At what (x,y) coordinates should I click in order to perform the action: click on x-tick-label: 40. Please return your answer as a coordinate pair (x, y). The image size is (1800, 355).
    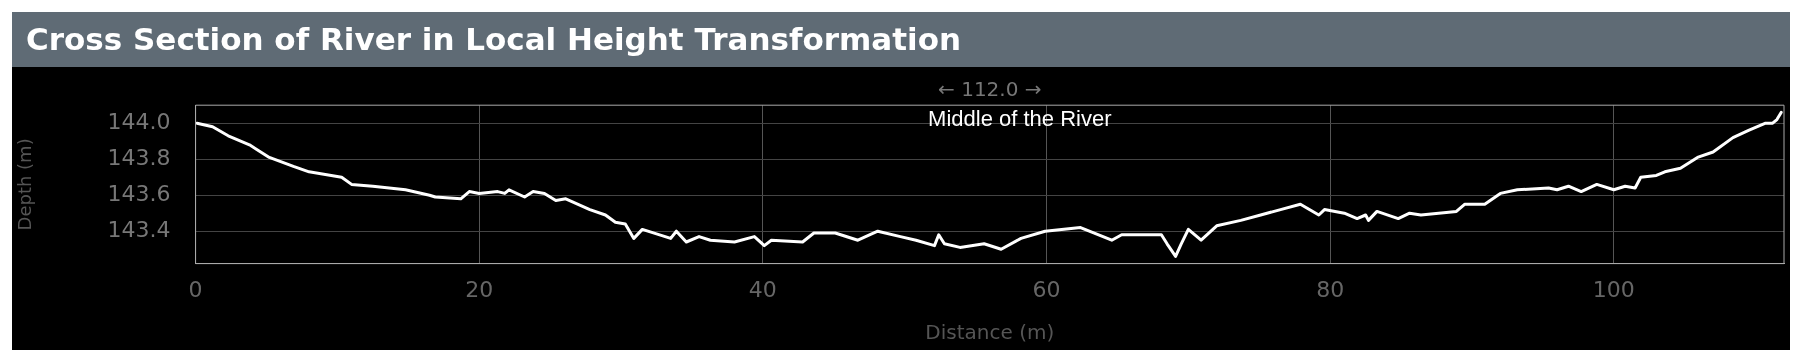
    Looking at the image, I should click on (762, 289).